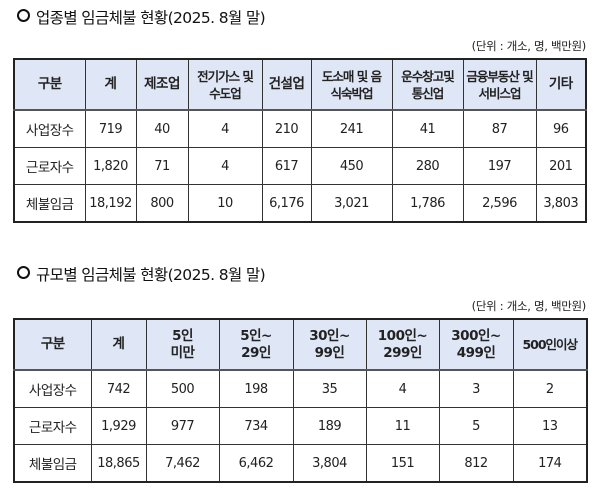 This screenshot has height=491, width=600. I want to click on section-title-industry: 업종별 임금체불 현황(2025. 8월 말), so click(141, 17).